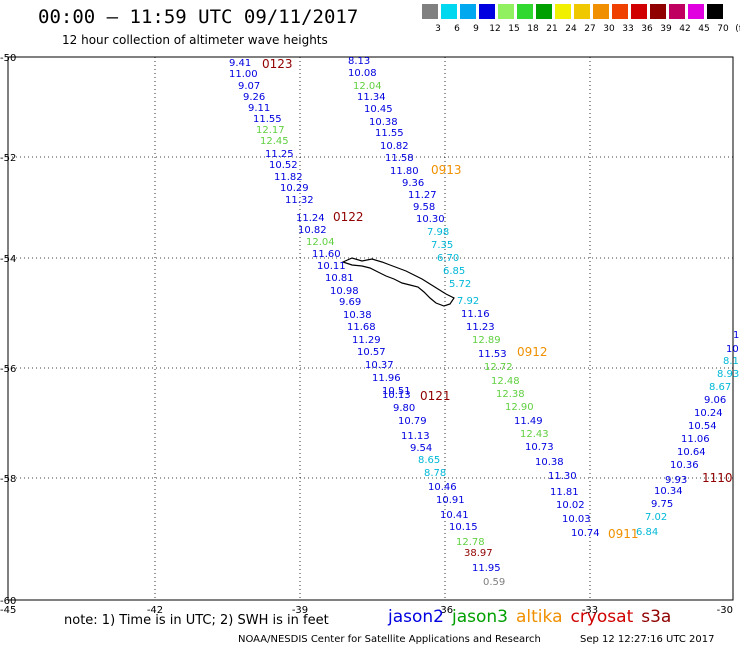 Image resolution: width=740 pixels, height=650 pixels. I want to click on swh-value: 10.74, so click(585, 533).